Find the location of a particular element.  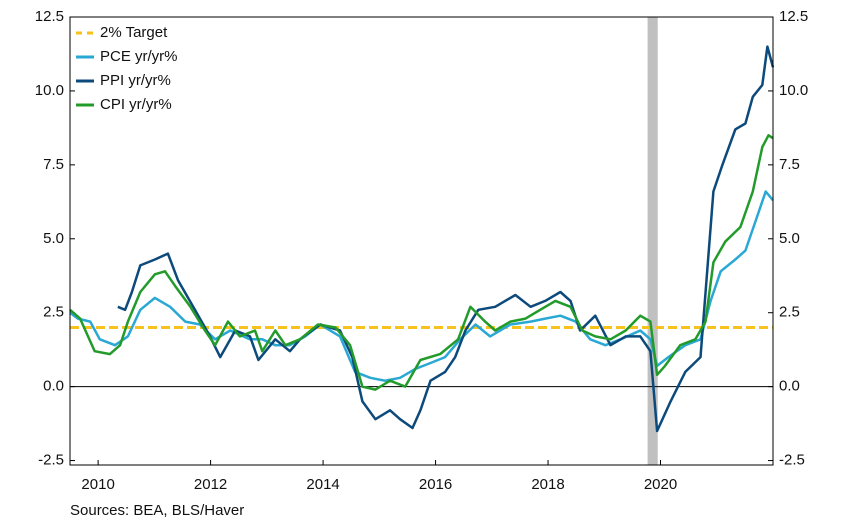

x-tick-label: 2010 is located at coordinates (97, 484).